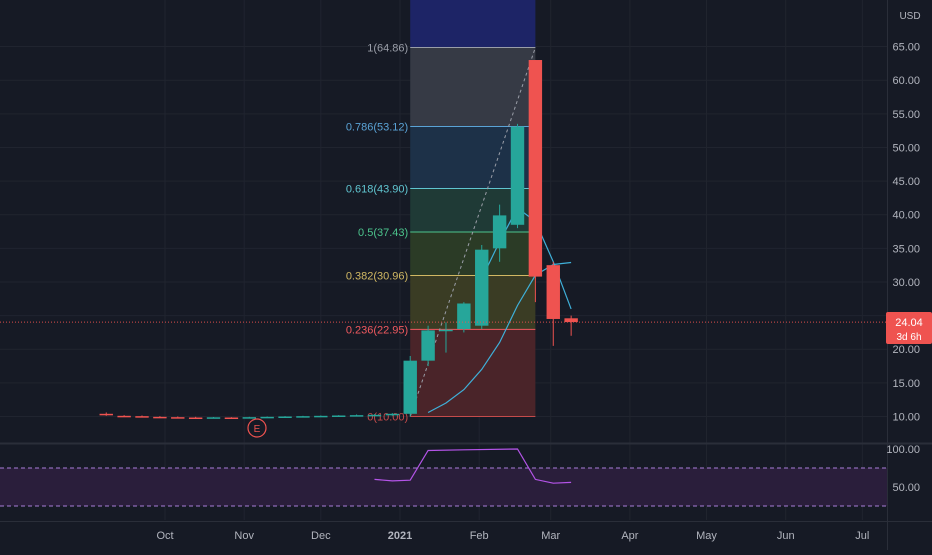 The height and width of the screenshot is (555, 932). I want to click on fib-zone-top, so click(473, 24).